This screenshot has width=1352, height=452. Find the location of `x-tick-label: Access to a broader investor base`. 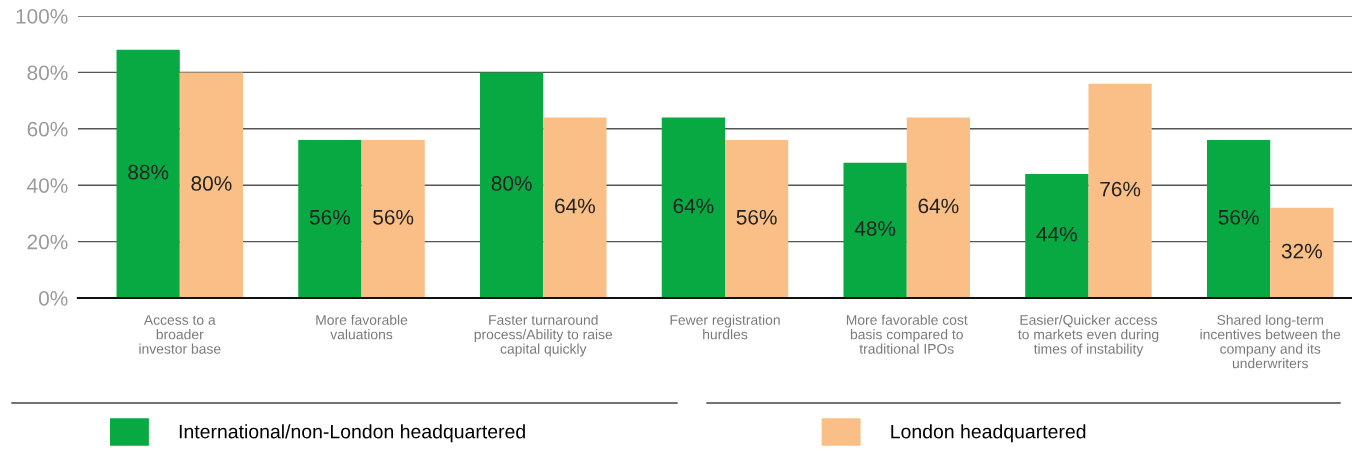

x-tick-label: Access to a broader investor base is located at coordinates (180, 334).